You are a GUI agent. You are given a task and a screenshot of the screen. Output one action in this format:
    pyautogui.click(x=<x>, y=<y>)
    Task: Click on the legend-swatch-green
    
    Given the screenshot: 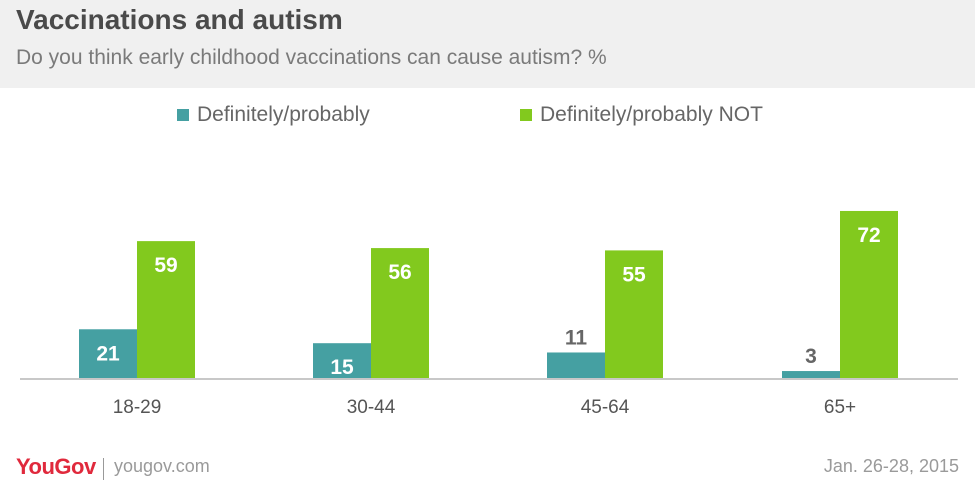 What is the action you would take?
    pyautogui.click(x=526, y=115)
    